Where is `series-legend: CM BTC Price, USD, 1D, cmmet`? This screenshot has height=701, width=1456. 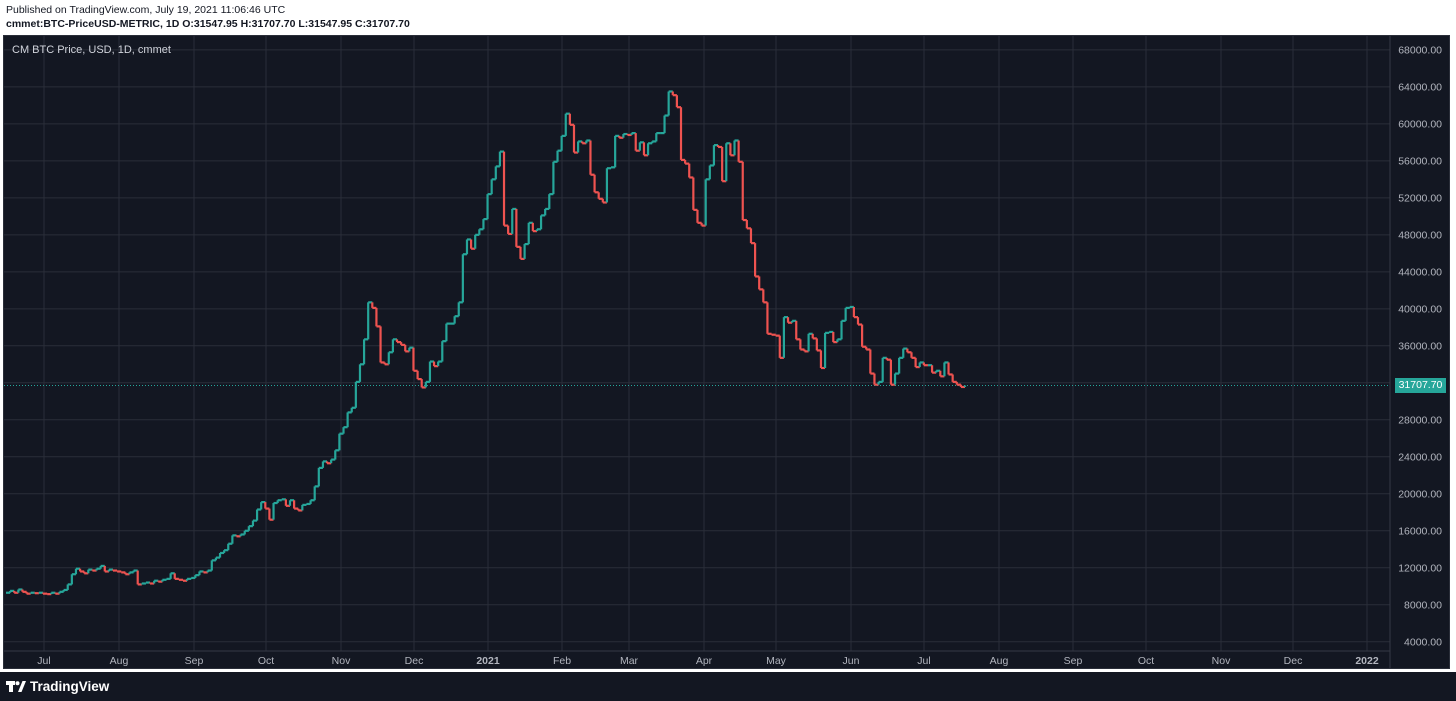
series-legend: CM BTC Price, USD, 1D, cmmet is located at coordinates (91, 50).